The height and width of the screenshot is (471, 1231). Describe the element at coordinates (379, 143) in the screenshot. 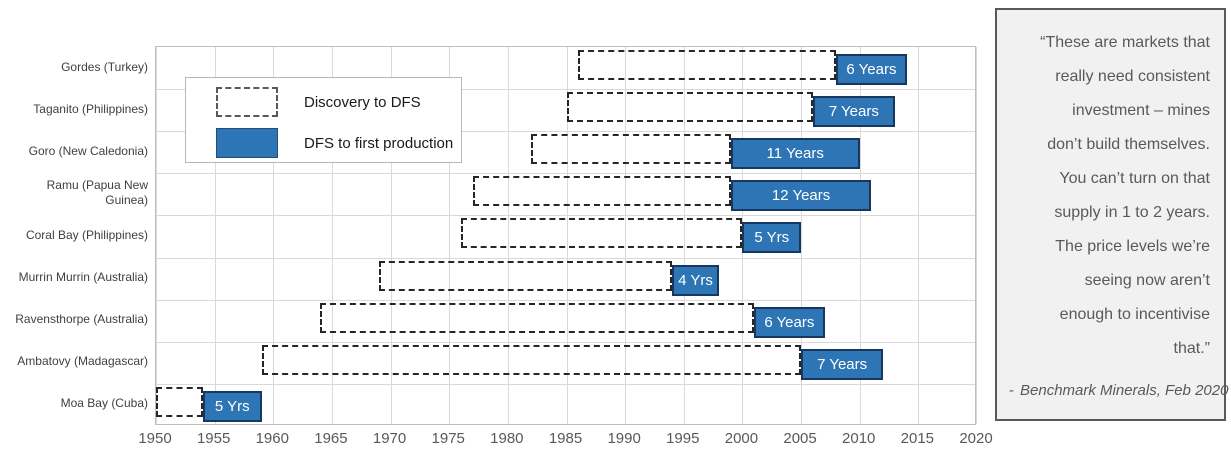

I see `legend-label: DFS to first production` at that location.